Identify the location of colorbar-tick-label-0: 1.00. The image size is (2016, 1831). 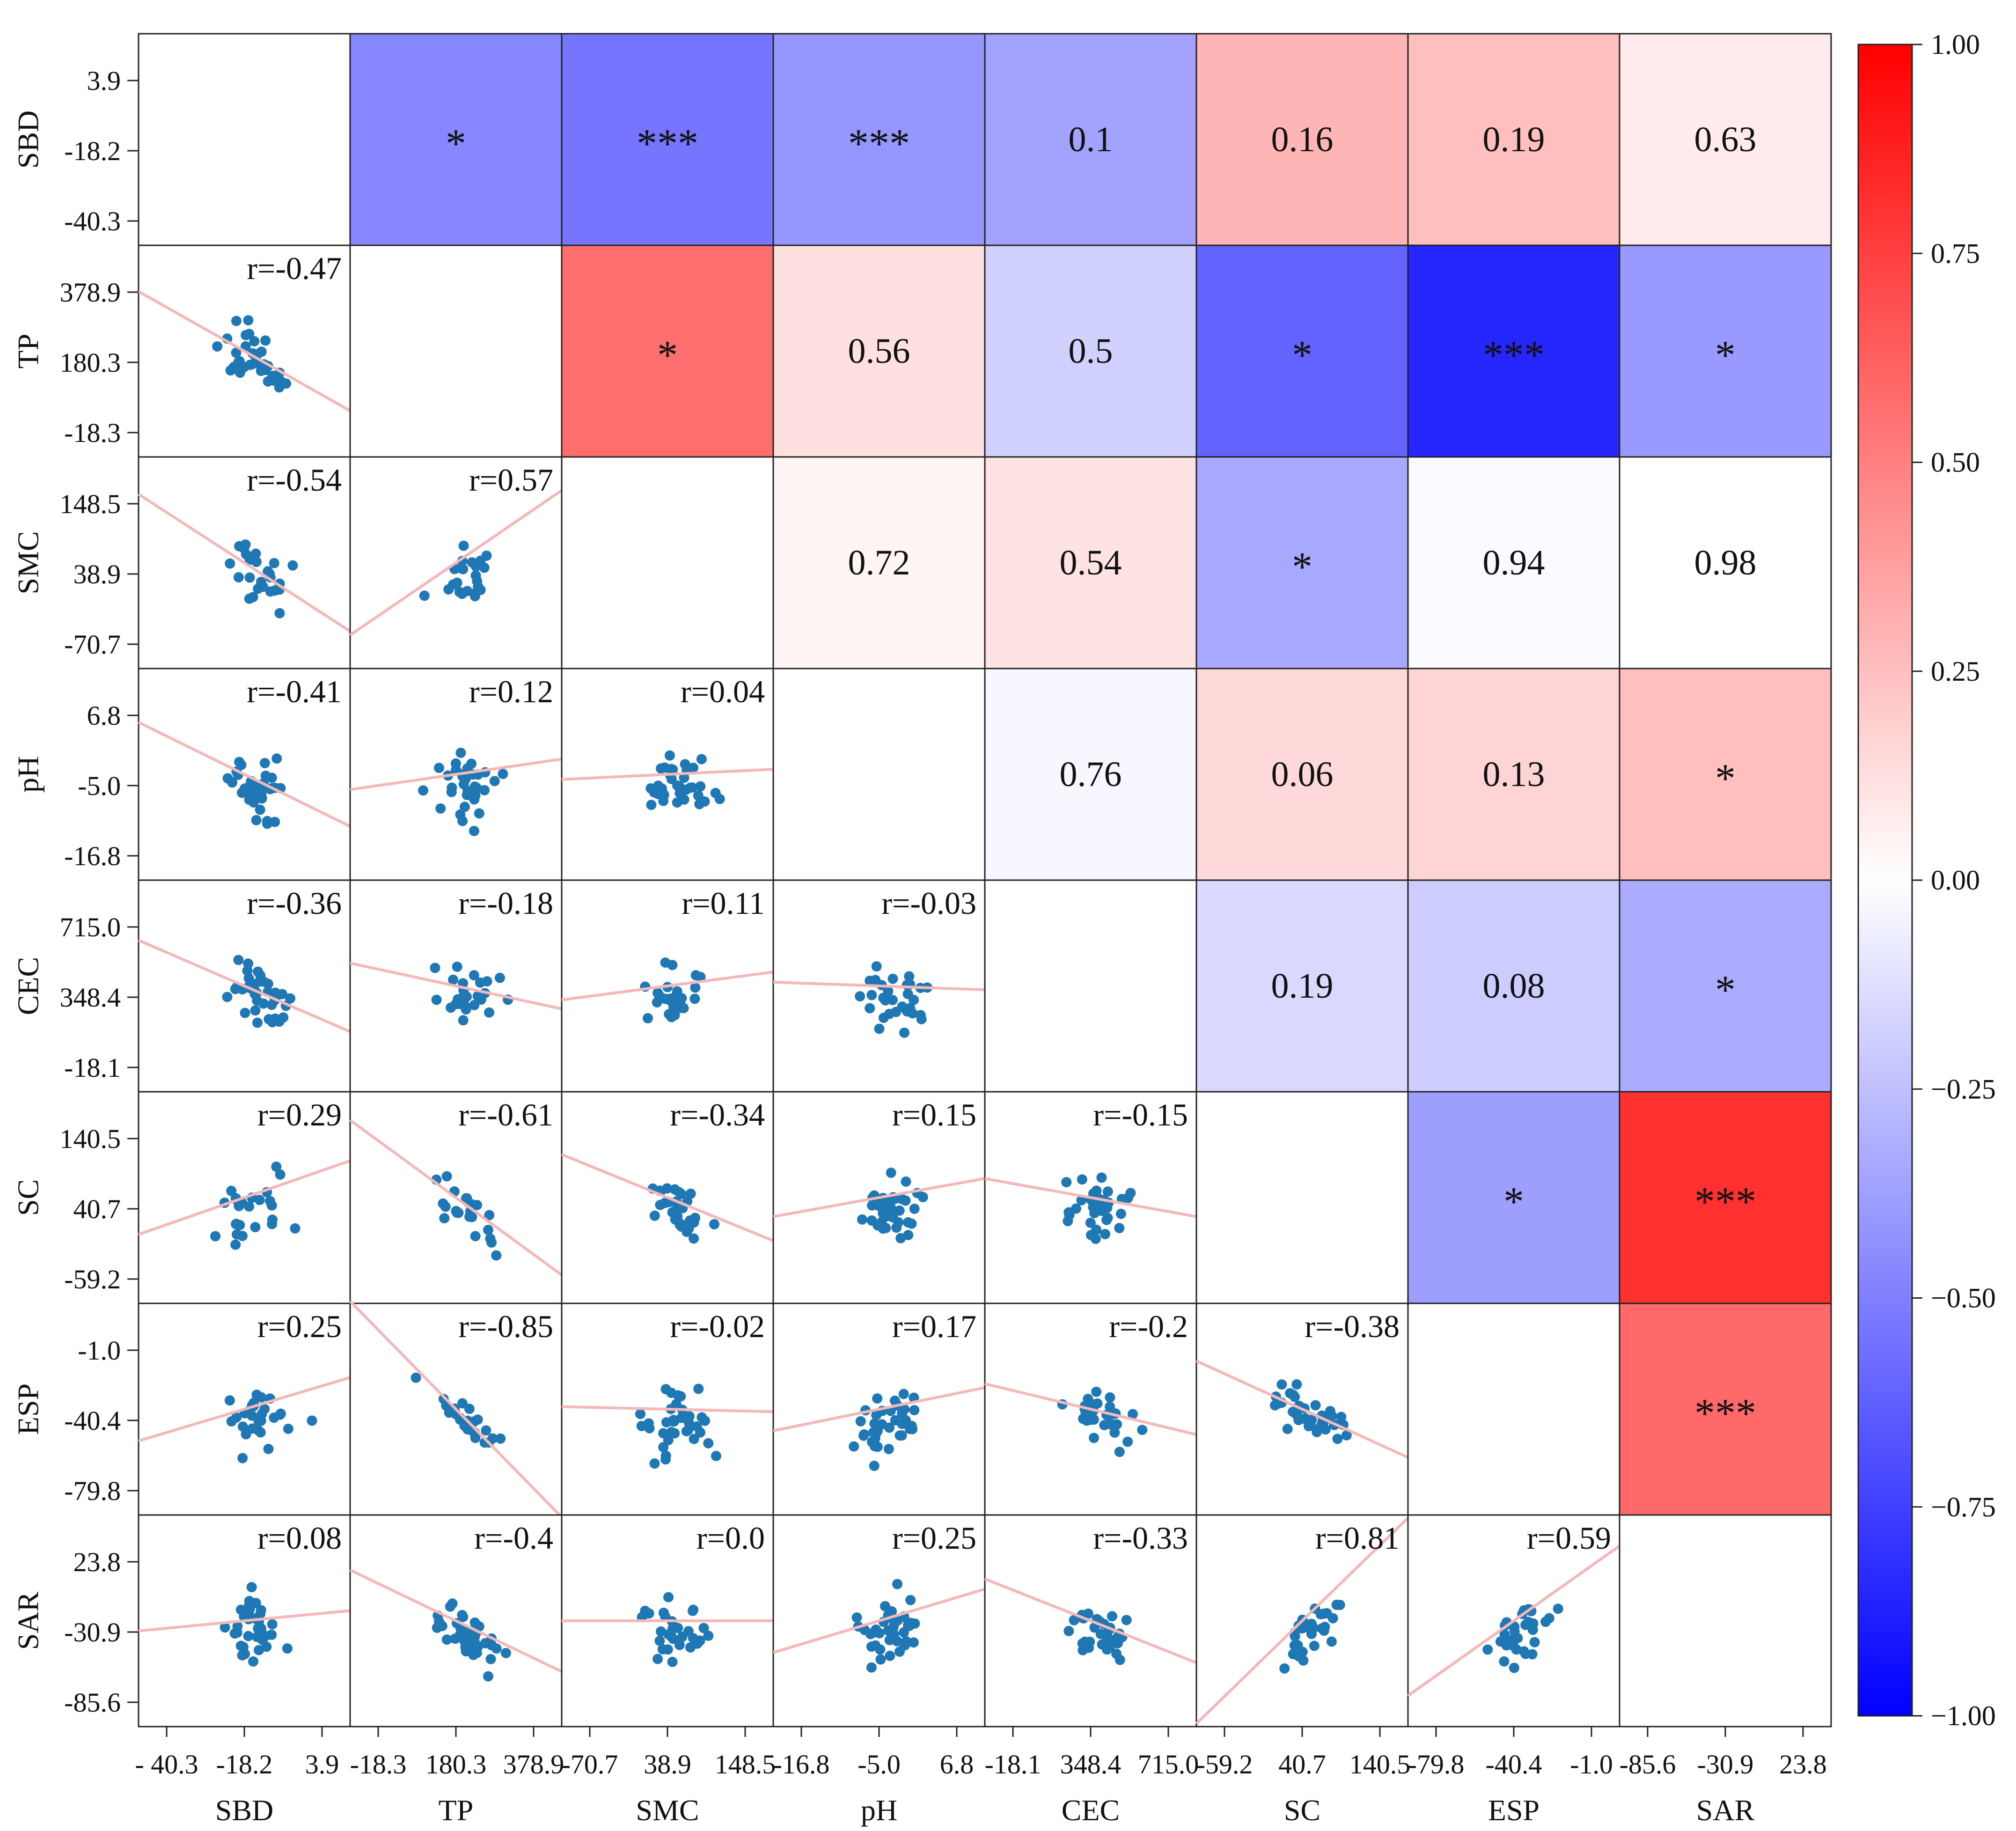
(1955, 44).